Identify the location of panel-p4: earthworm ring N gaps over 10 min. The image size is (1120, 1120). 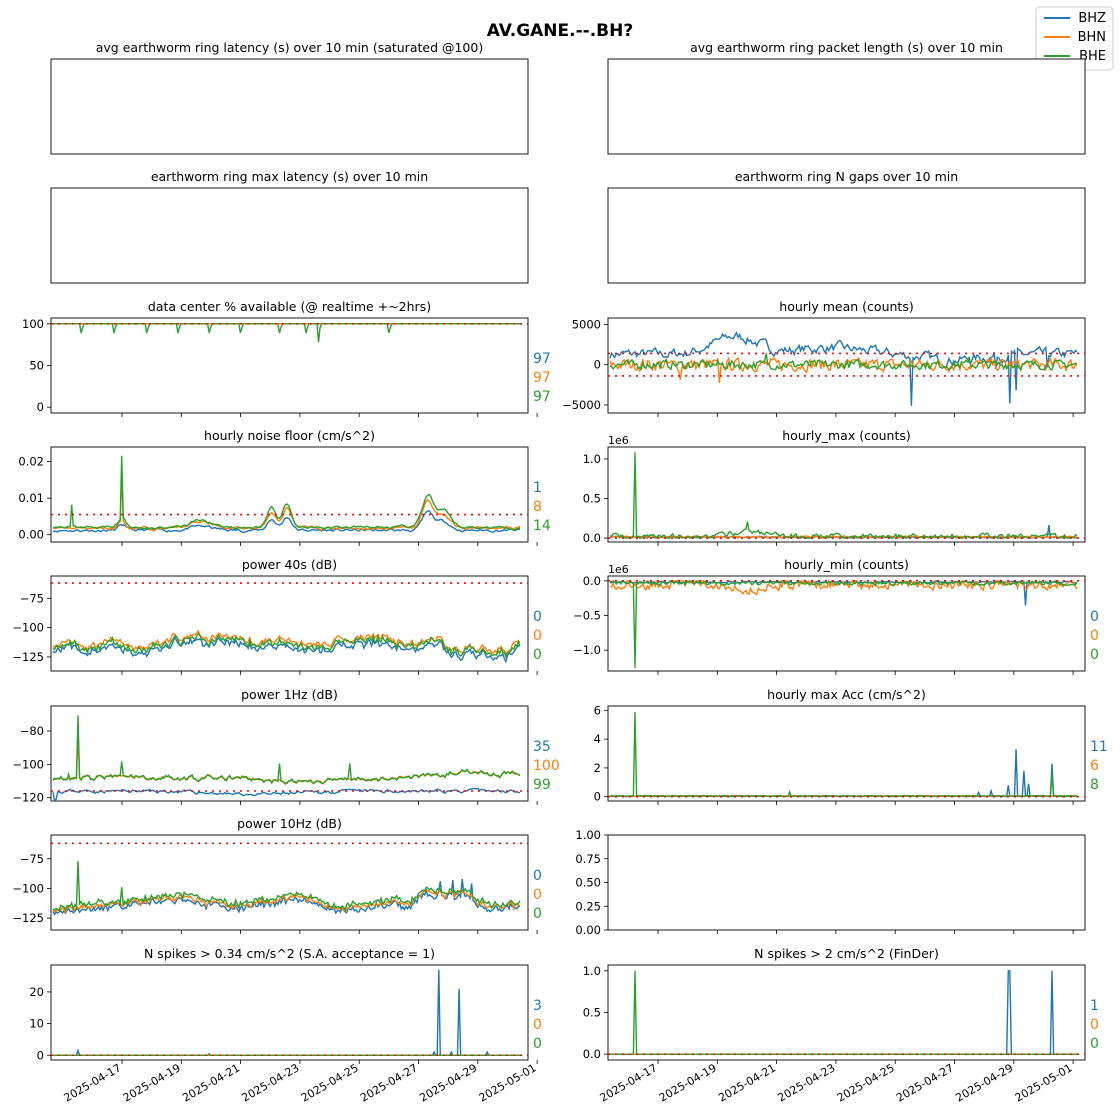
(846, 226).